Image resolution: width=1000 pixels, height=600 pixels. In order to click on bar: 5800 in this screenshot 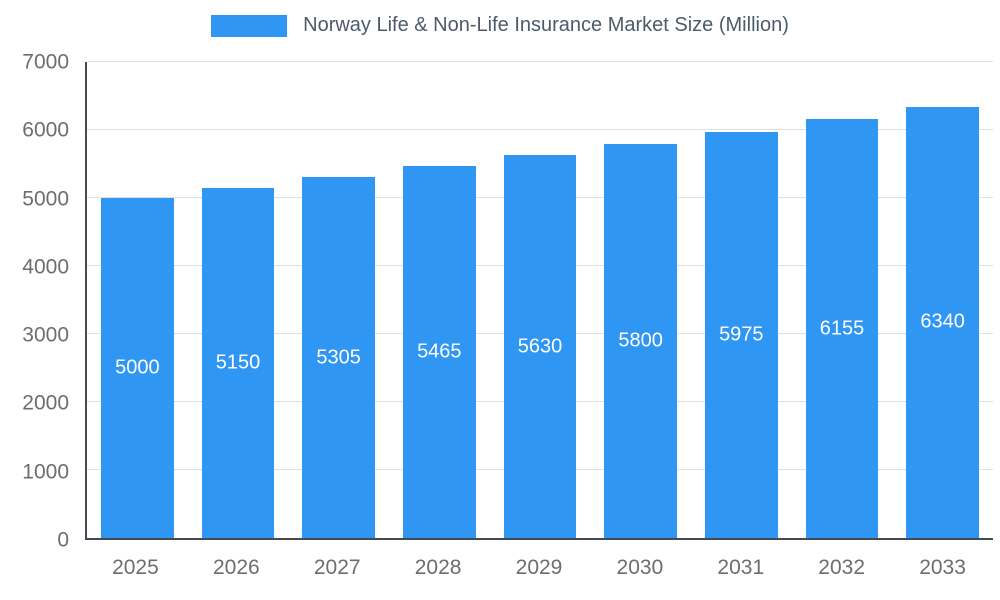, I will do `click(640, 340)`.